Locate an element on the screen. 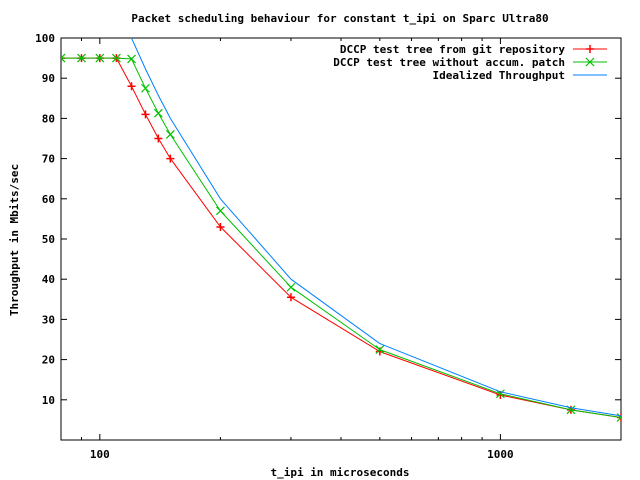 Image resolution: width=640 pixels, height=480 pixels. legend-label: Idealized Throughput is located at coordinates (499, 75).